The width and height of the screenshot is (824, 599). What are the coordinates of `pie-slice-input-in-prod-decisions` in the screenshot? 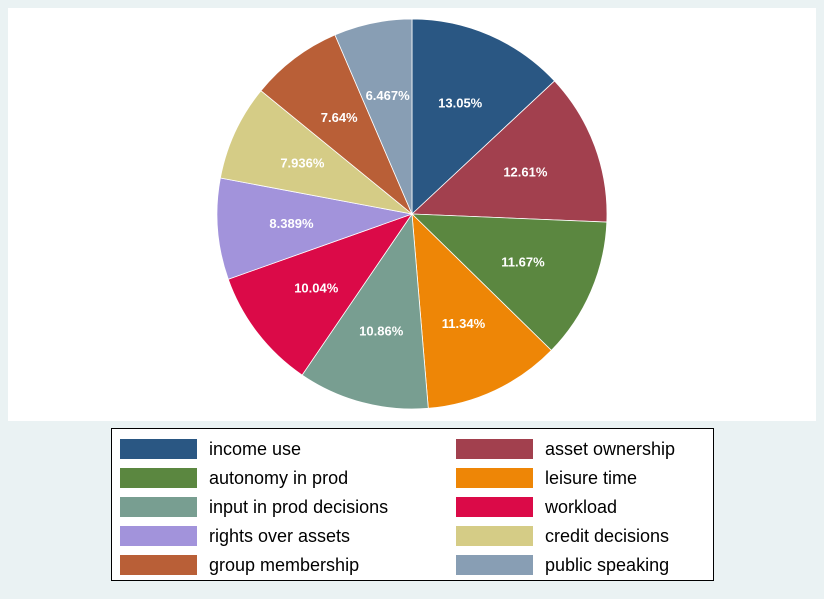 It's located at (365, 311).